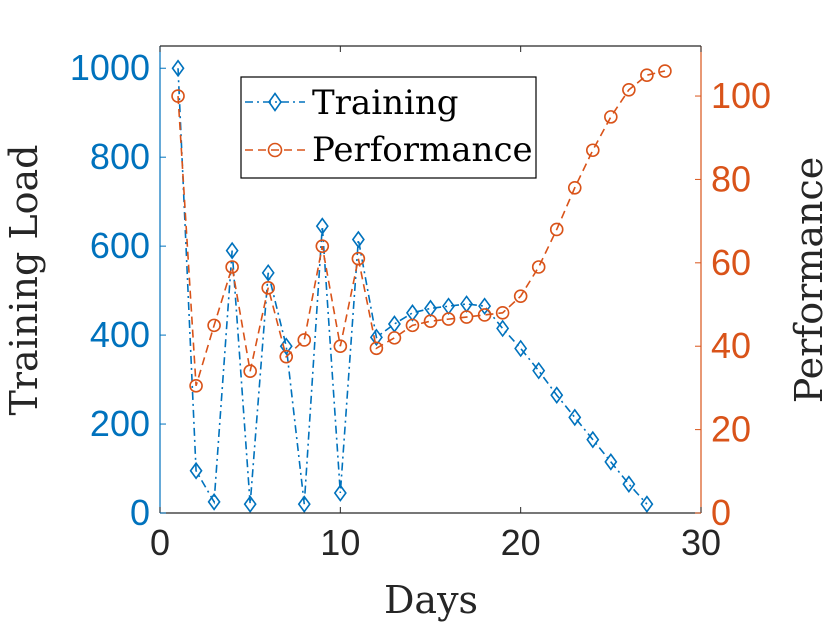  What do you see at coordinates (275, 102) in the screenshot?
I see `legend-training-marker` at bounding box center [275, 102].